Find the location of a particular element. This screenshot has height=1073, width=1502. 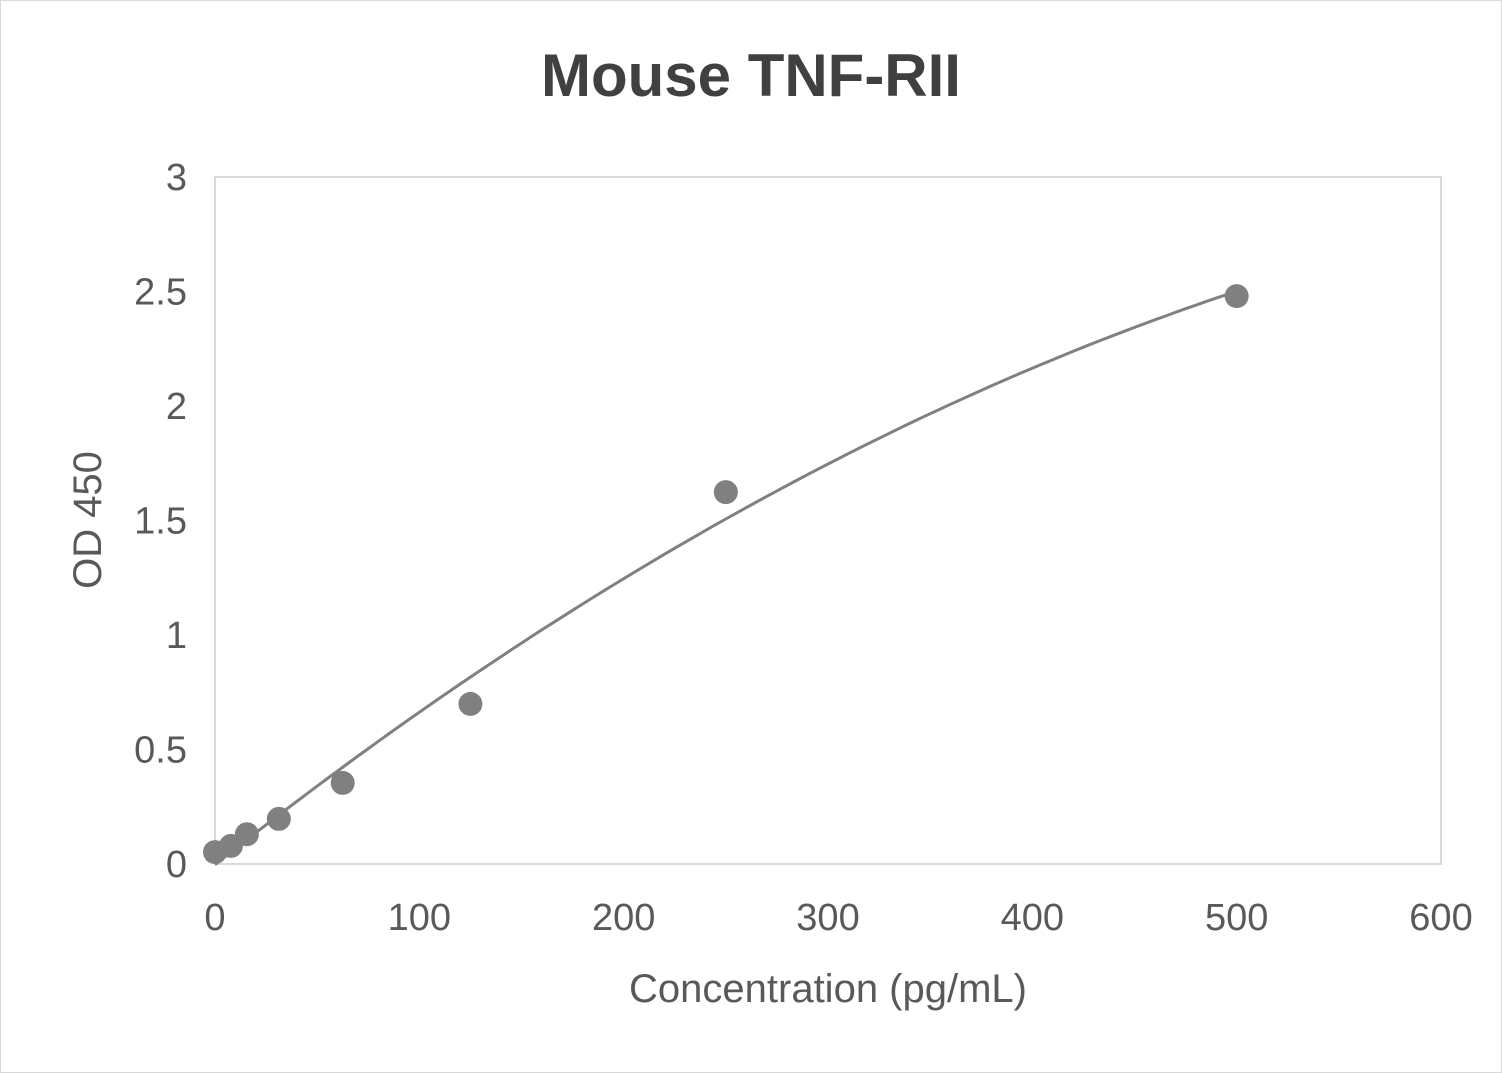

x-axis-label: Concentration (pg/mL) is located at coordinates (828, 989).